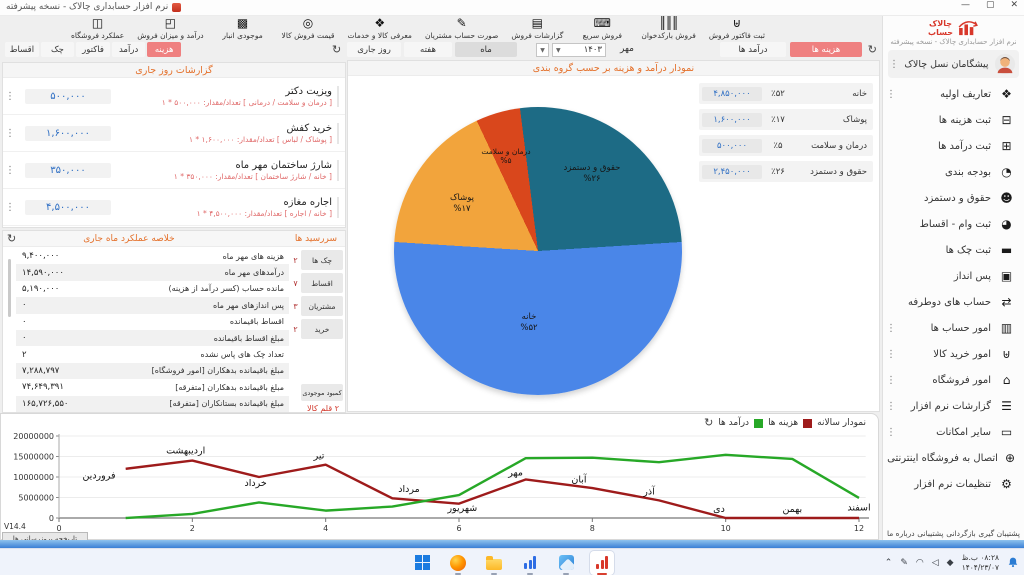  I want to click on sidebar-item-payroll: ☻ حقوق و دستمزد, so click(953, 198).